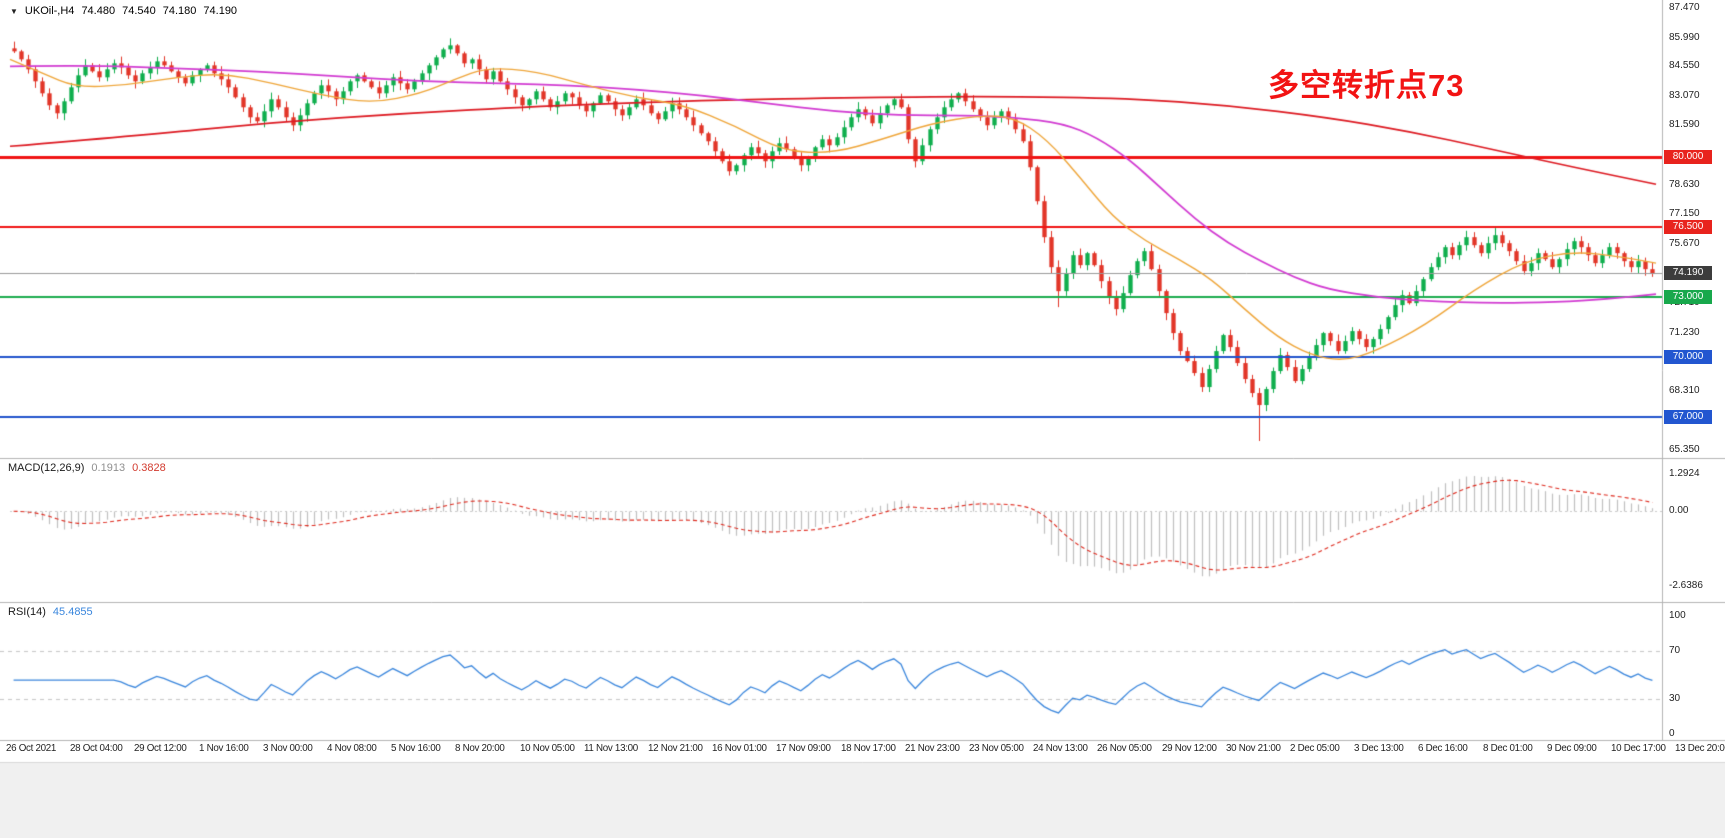 This screenshot has width=1725, height=838. Describe the element at coordinates (1315, 748) in the screenshot. I see `time-axis-label: 2 Dec 05:00` at that location.